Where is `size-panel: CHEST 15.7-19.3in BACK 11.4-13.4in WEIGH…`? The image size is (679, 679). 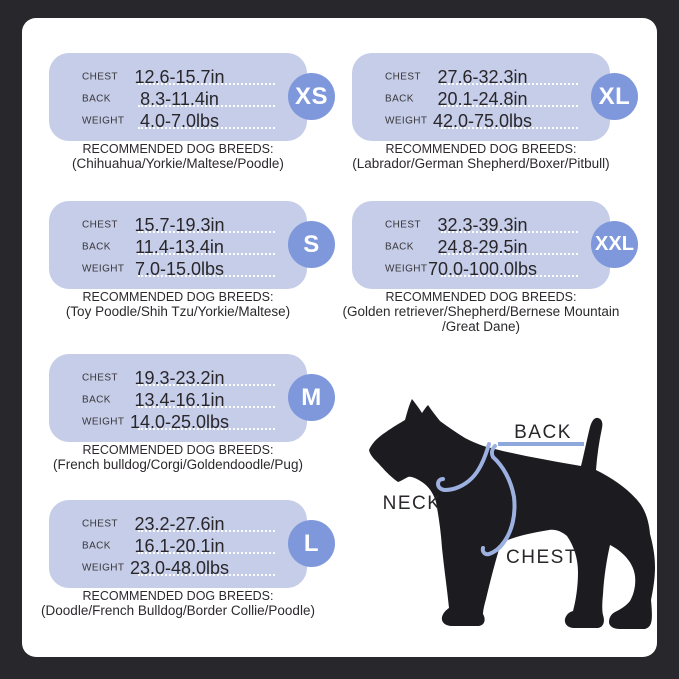
size-panel: CHEST 15.7-19.3in BACK 11.4-13.4in WEIGH… is located at coordinates (178, 245).